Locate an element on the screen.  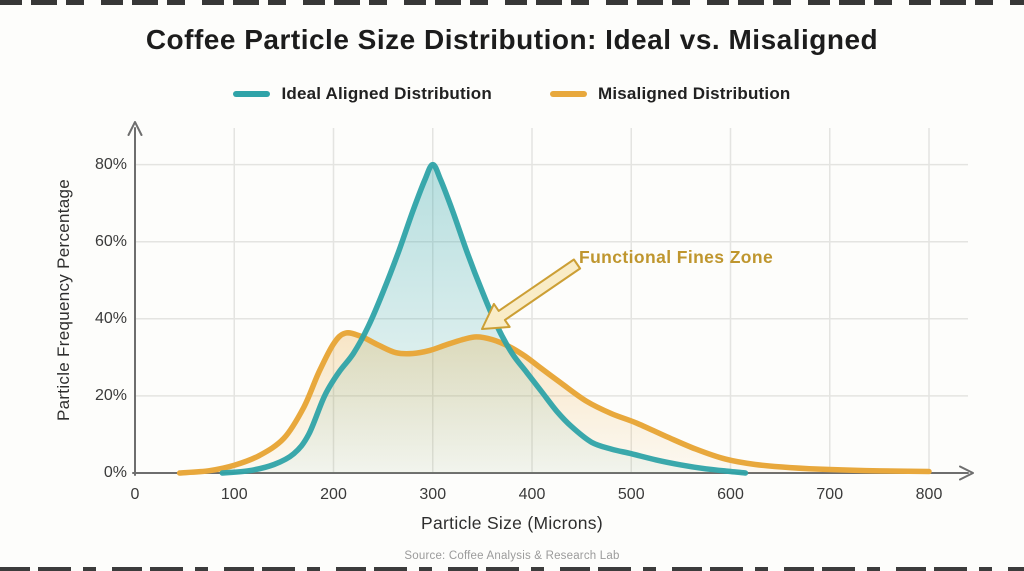
legend-swatch-ideal-icon is located at coordinates (252, 94).